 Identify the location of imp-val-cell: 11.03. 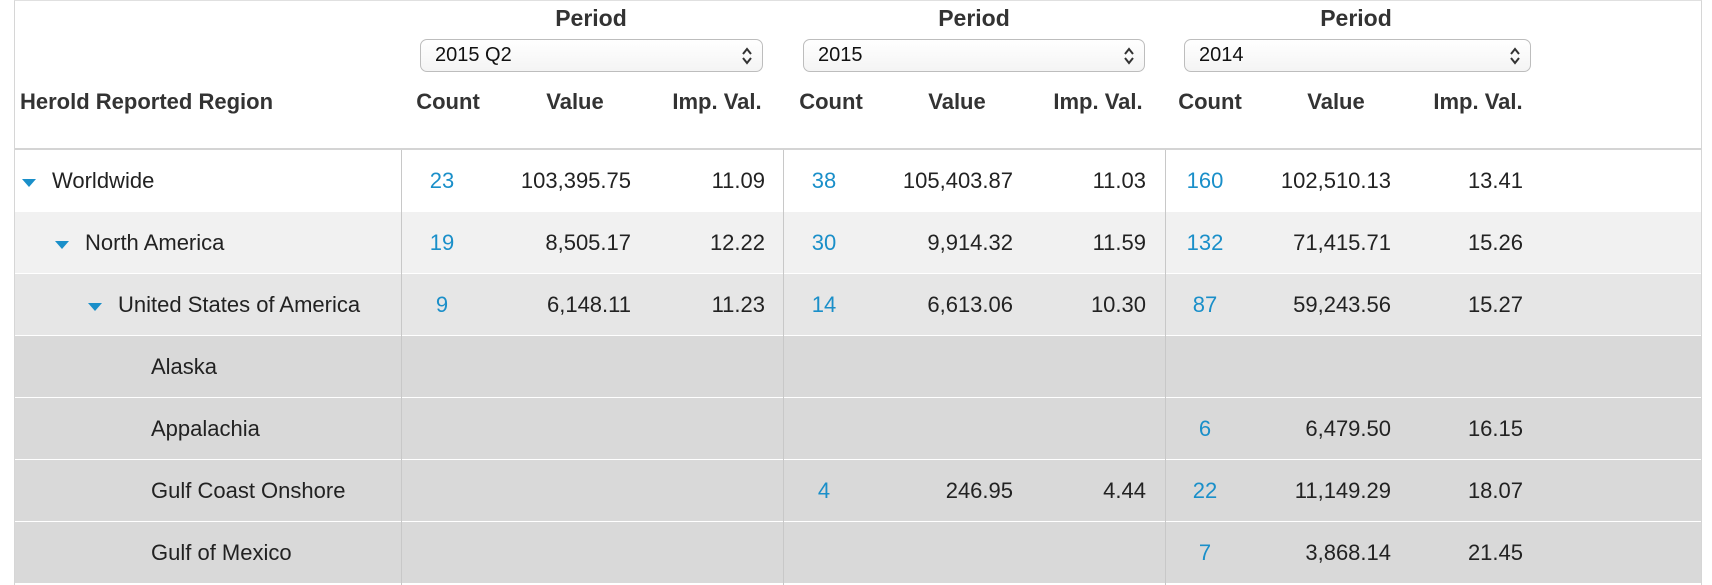
(1119, 180).